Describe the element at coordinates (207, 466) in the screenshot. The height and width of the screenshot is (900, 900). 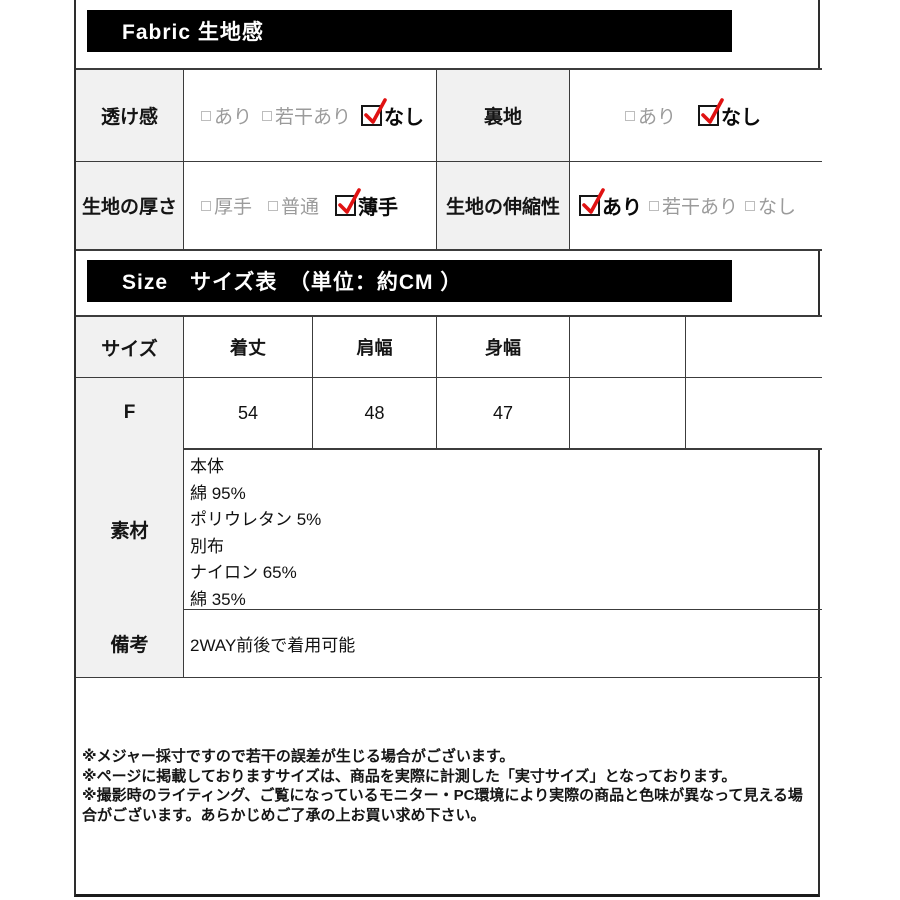
I see `material-line: 本体` at that location.